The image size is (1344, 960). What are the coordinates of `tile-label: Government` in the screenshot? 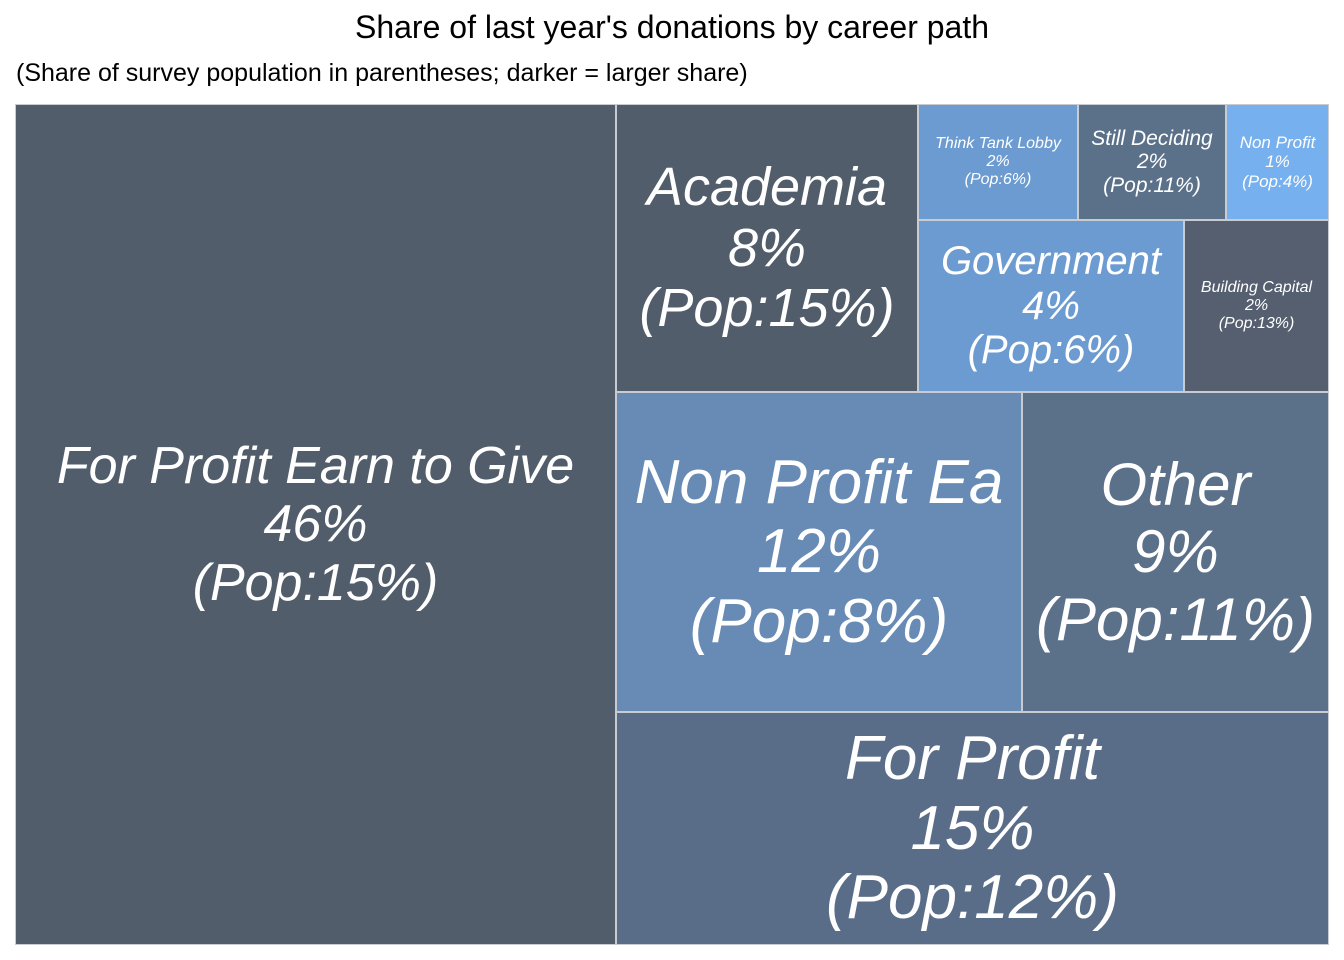 It's located at (1051, 260).